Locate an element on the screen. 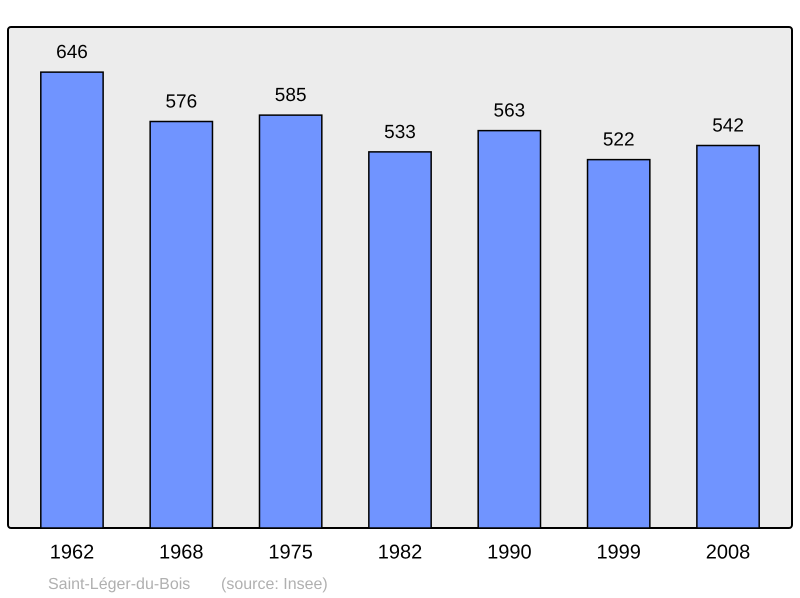  x-tick-label: 1999 is located at coordinates (618, 553).